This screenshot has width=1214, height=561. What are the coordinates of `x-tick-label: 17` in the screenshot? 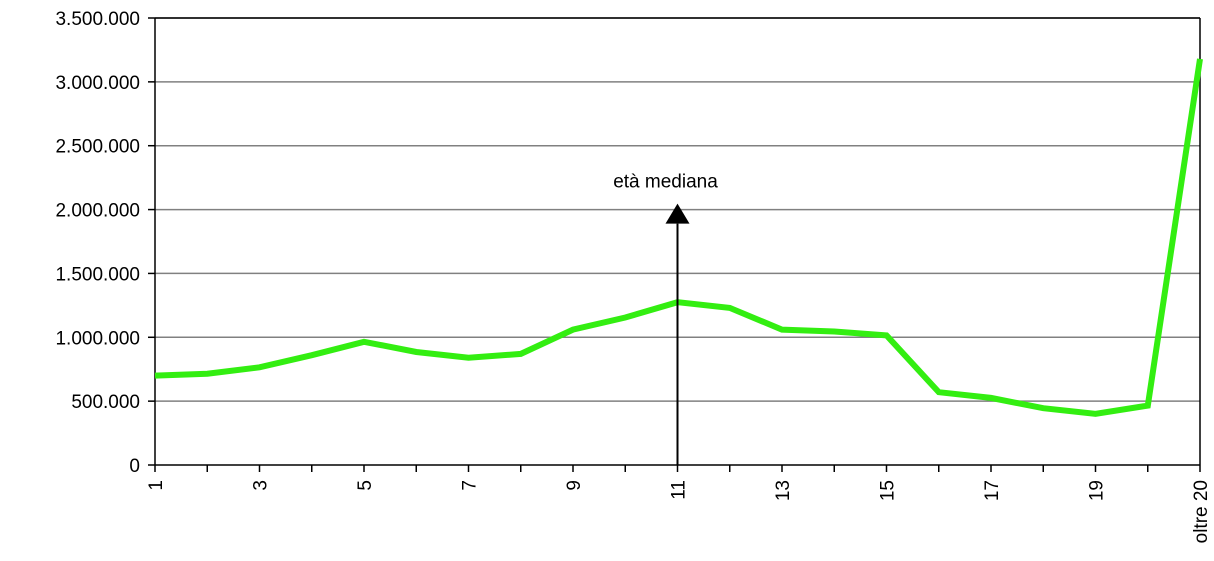 It's located at (992, 490).